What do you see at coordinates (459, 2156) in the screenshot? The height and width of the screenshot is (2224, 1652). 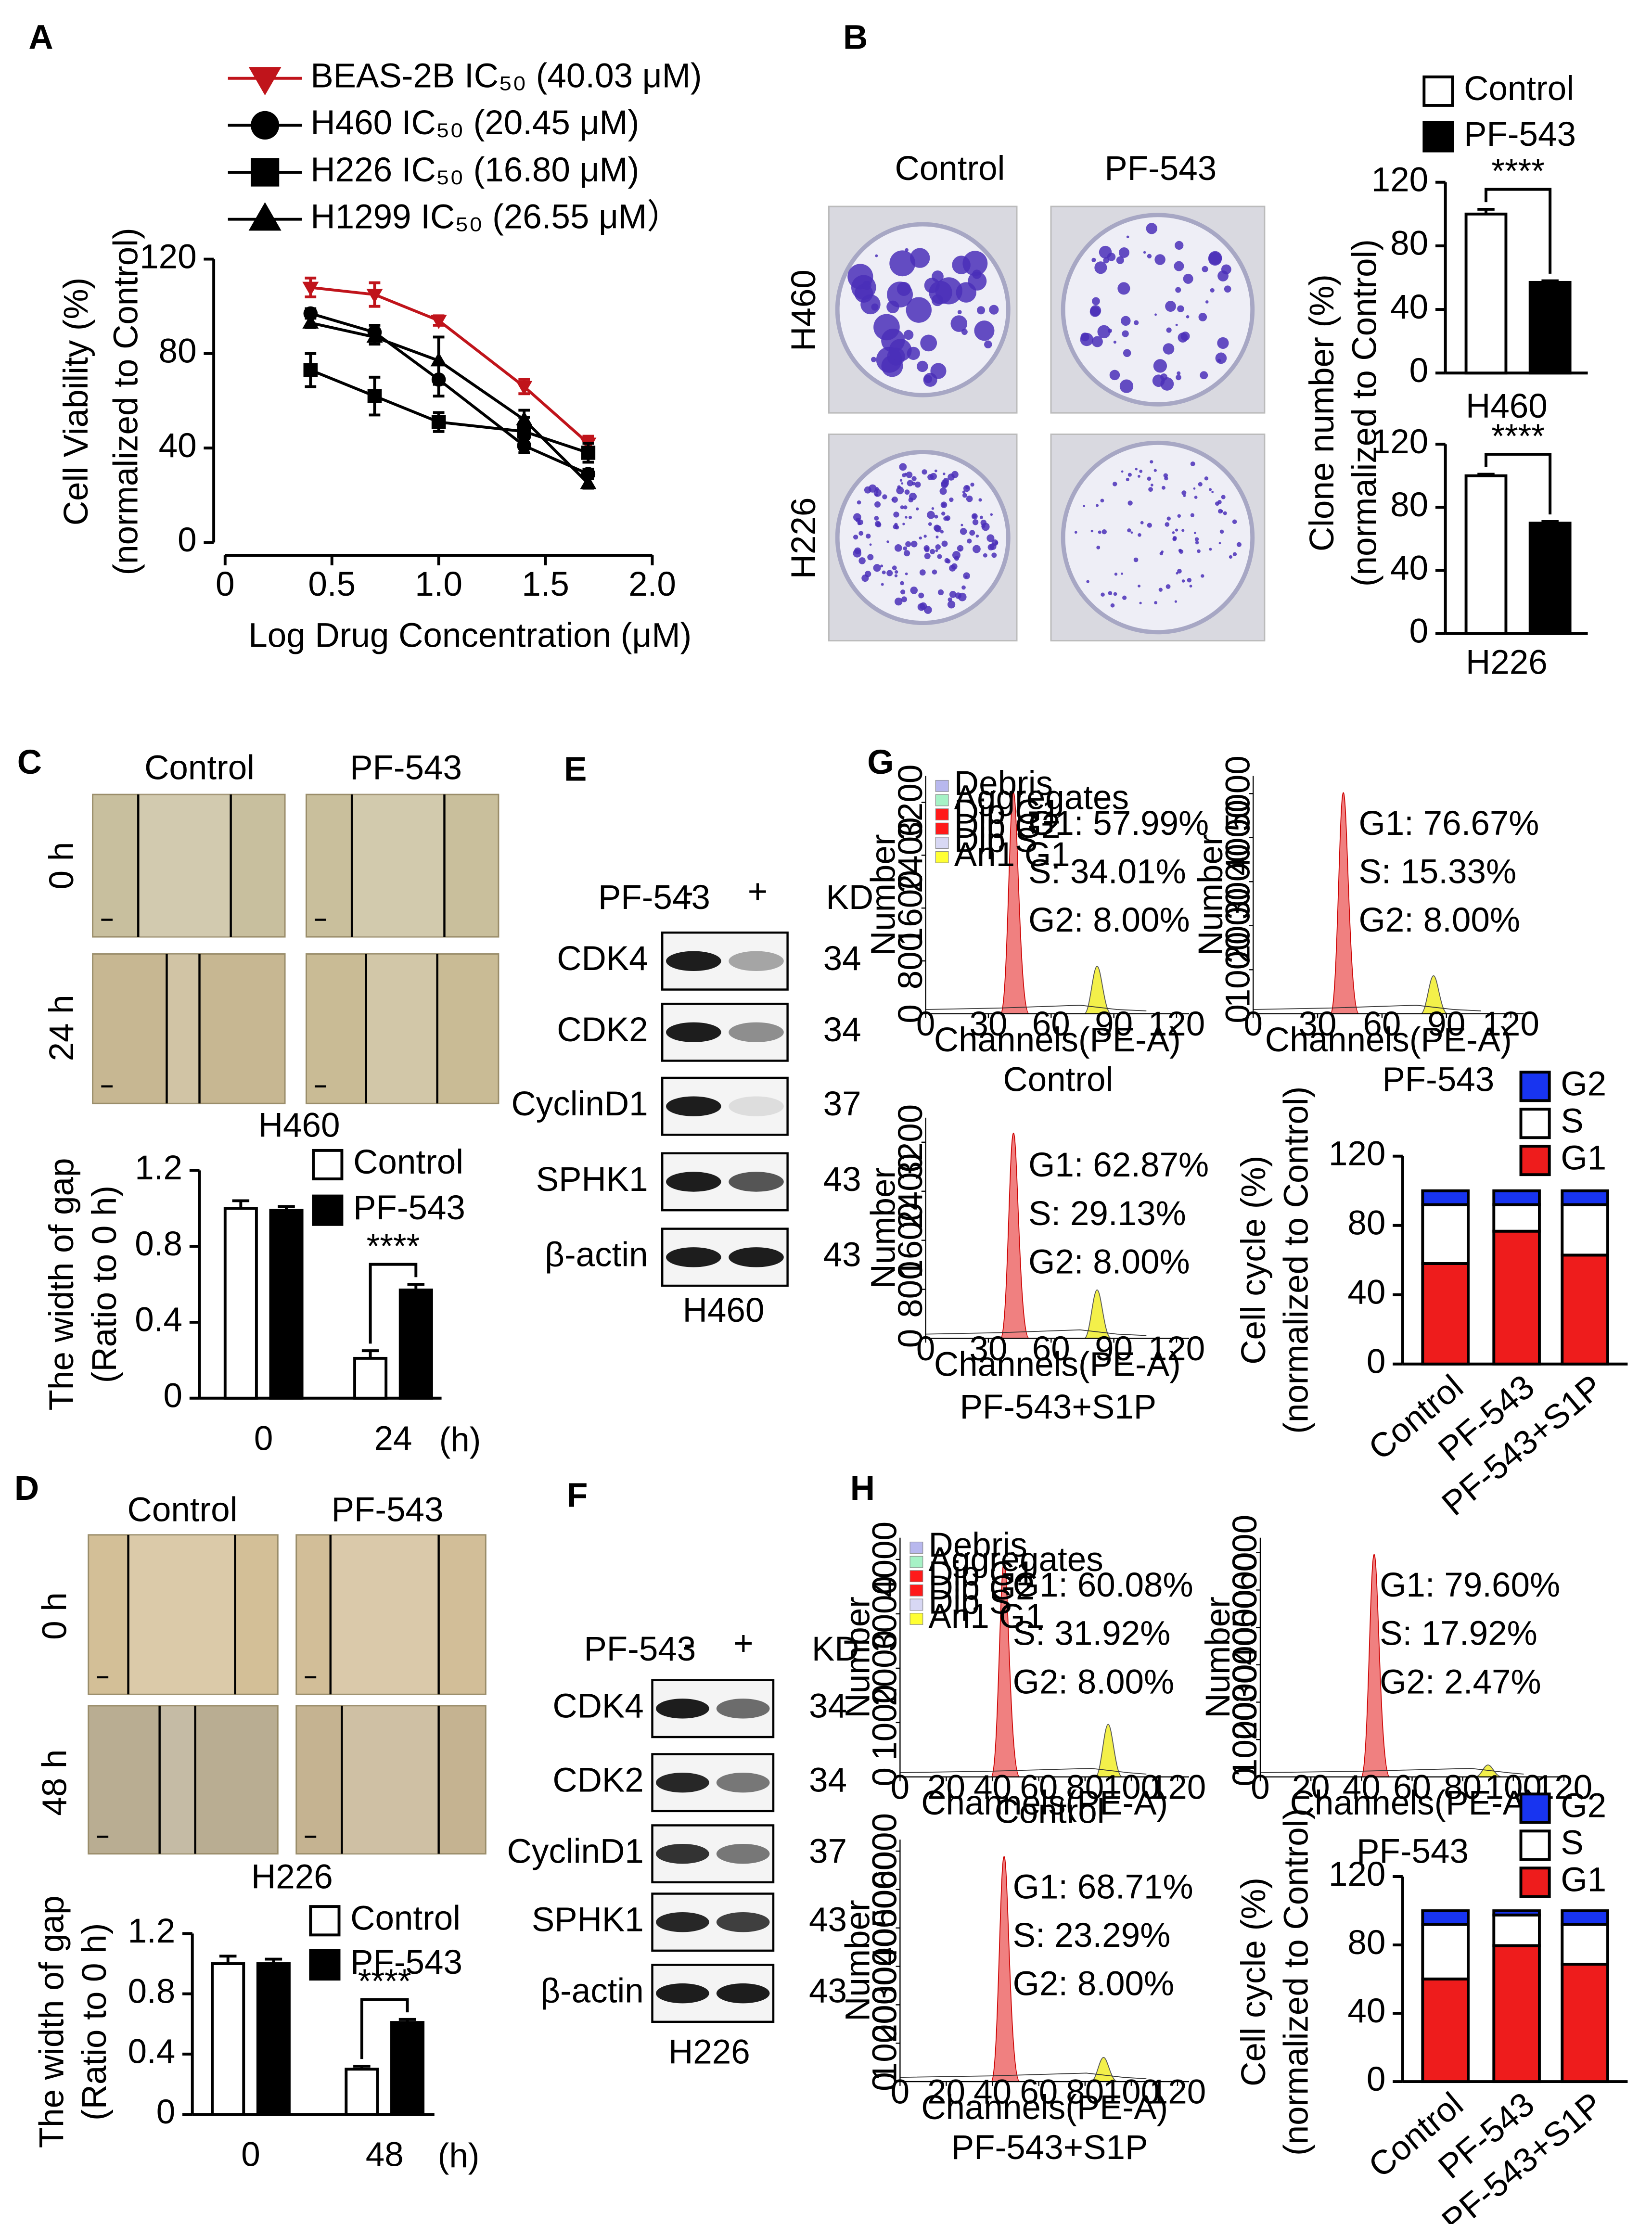 I see `x-unit-label: (h)` at bounding box center [459, 2156].